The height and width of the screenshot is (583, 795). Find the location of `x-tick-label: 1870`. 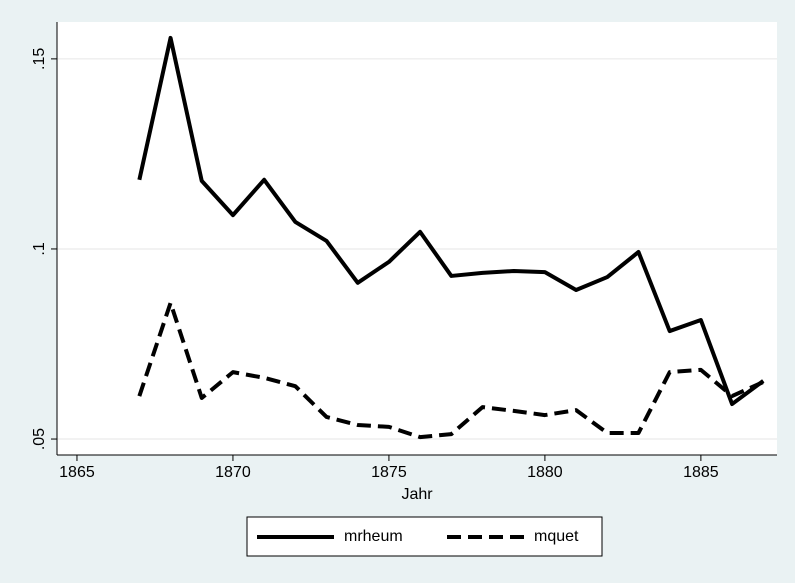

x-tick-label: 1870 is located at coordinates (233, 472).